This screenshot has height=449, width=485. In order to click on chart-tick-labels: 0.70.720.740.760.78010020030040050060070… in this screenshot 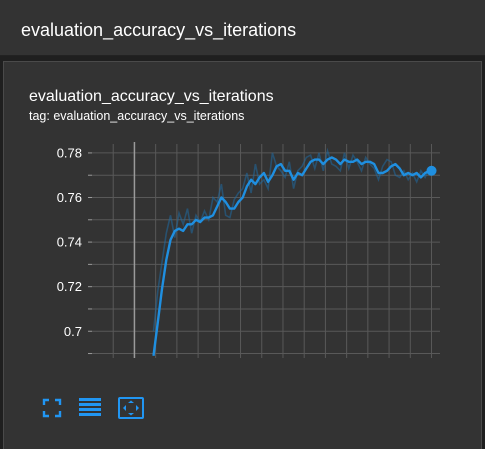, I will do `click(69, 242)`.